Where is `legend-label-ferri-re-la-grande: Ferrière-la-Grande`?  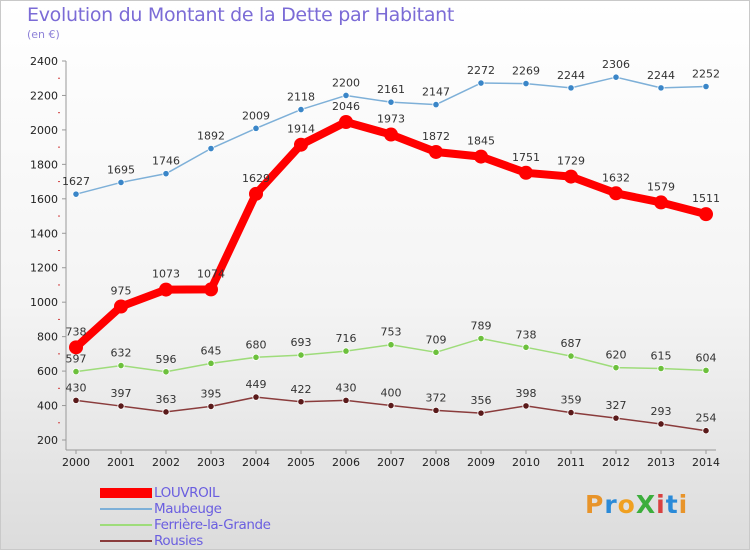 legend-label-ferri-re-la-grande: Ferrière-la-Grande is located at coordinates (212, 525).